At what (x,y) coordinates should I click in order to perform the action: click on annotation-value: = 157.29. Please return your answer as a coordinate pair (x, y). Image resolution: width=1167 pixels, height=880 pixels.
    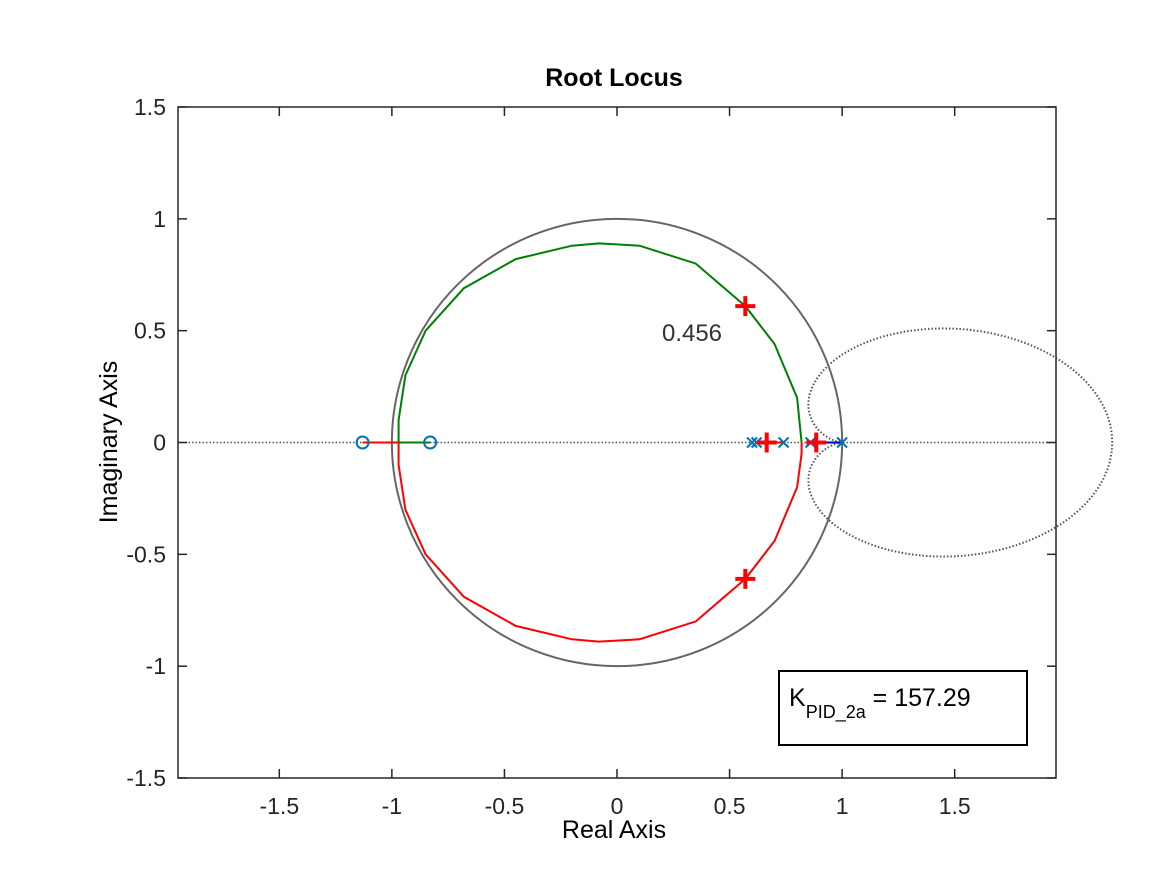
    Looking at the image, I should click on (918, 698).